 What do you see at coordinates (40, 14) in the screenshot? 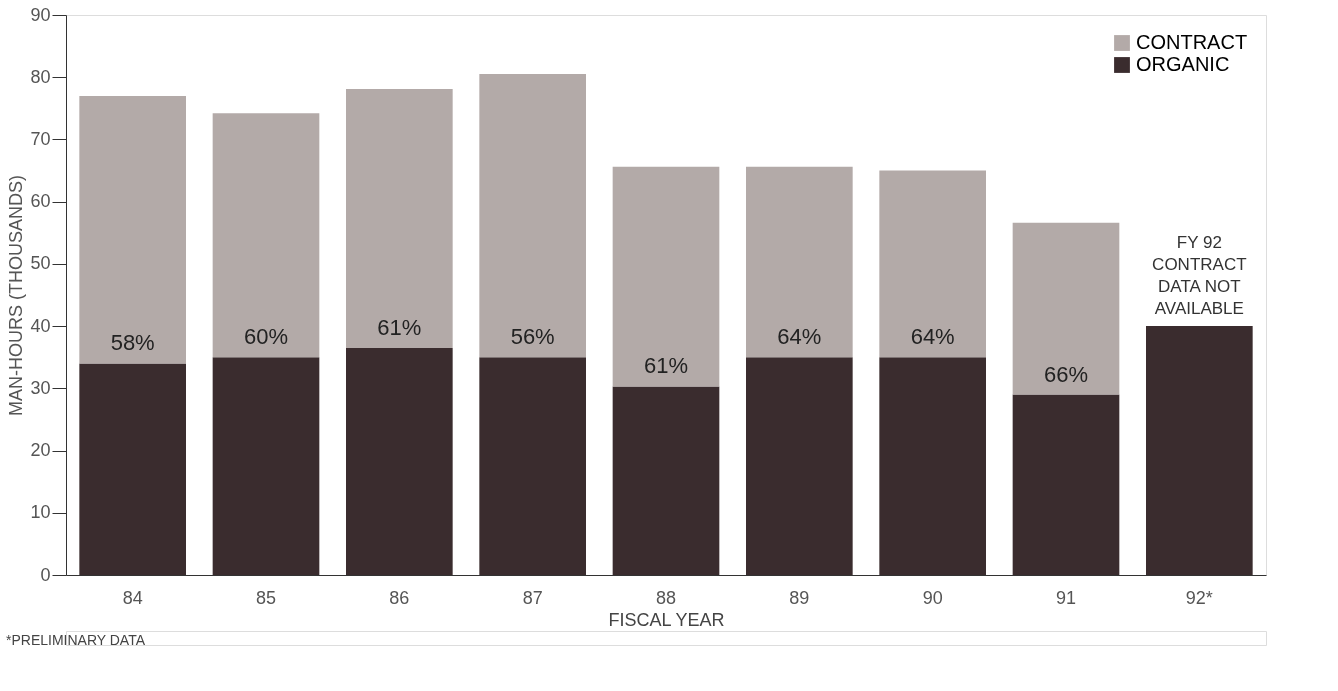
I see `y-tick-label: 90` at bounding box center [40, 14].